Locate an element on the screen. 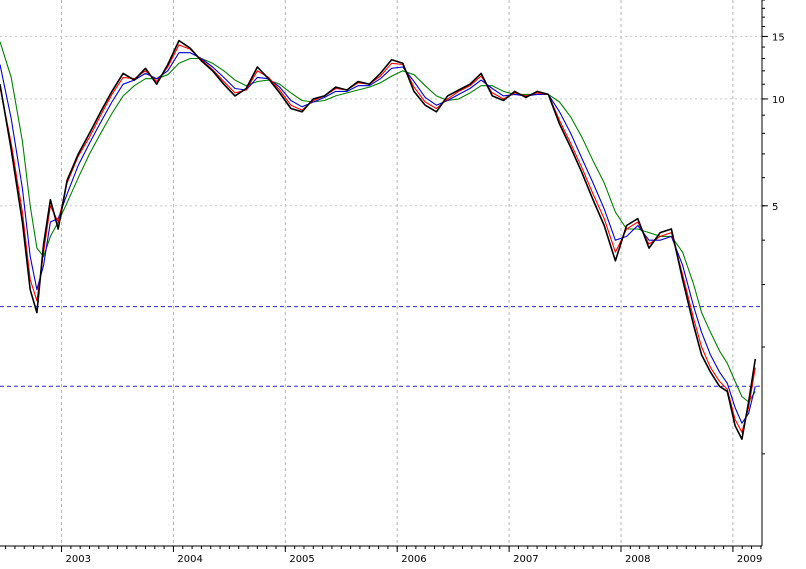 The image size is (806, 569). x-tick-label: 2003 is located at coordinates (78, 559).